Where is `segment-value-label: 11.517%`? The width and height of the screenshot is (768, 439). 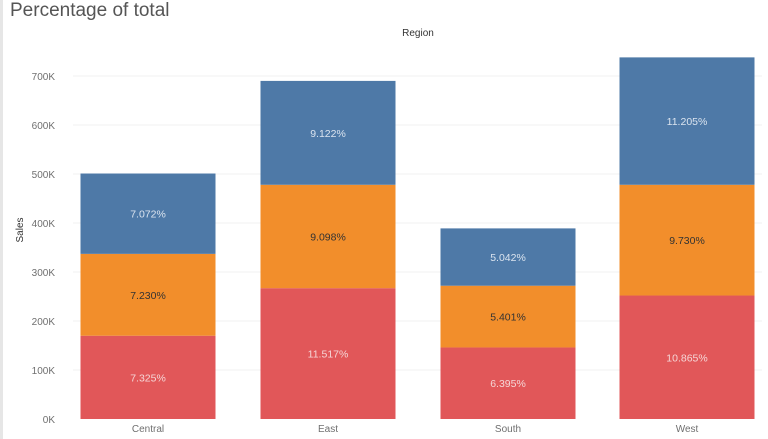
segment-value-label: 11.517% is located at coordinates (328, 355).